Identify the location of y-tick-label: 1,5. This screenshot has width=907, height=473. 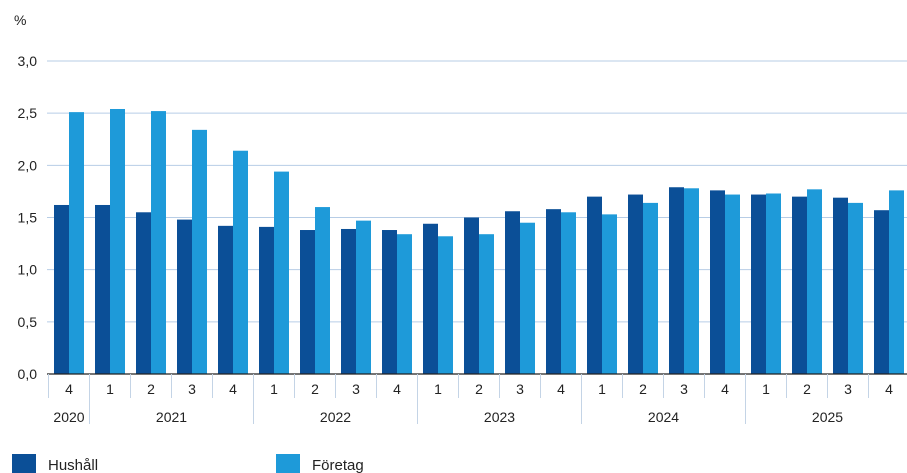
(28, 218).